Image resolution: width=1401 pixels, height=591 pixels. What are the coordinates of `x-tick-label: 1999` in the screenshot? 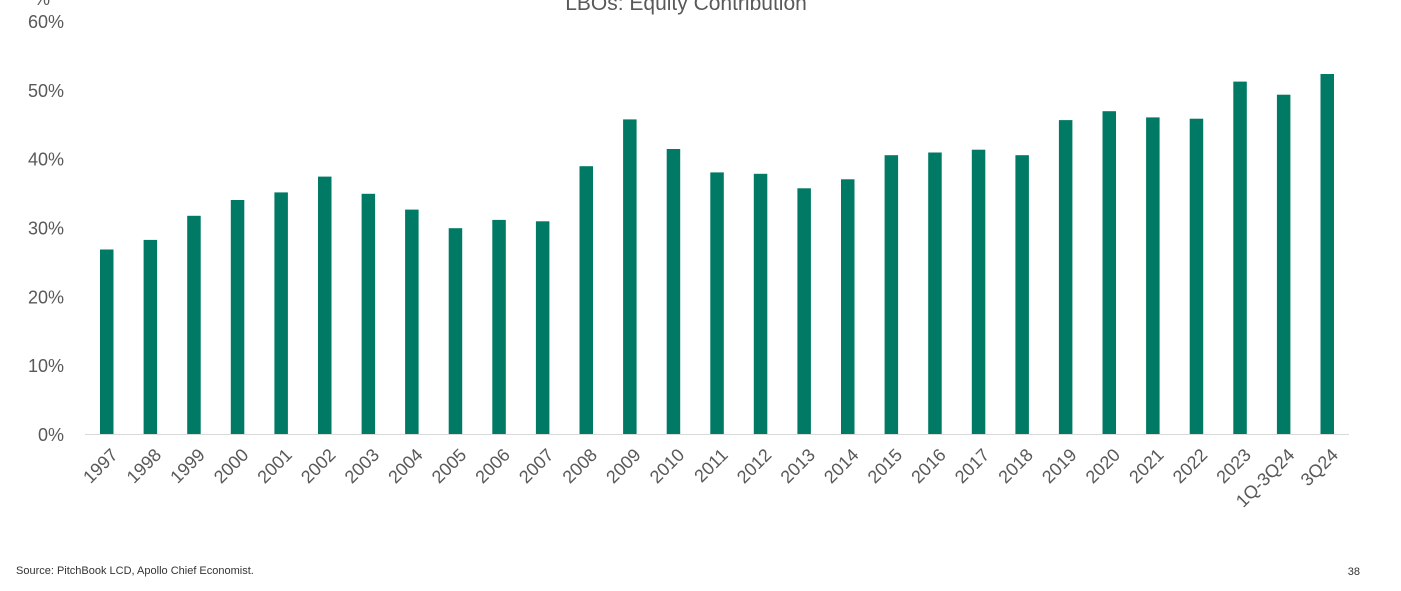 It's located at (187, 466).